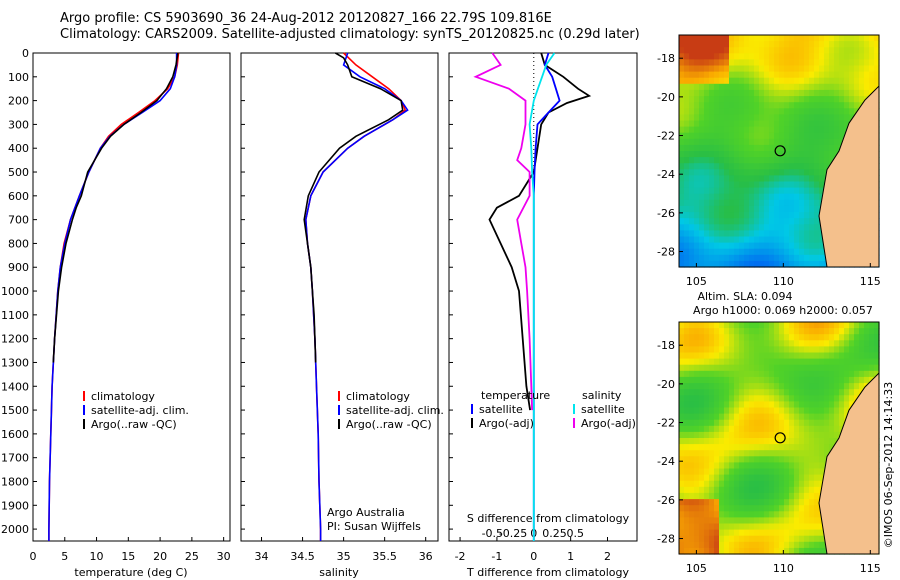  What do you see at coordinates (15, 481) in the screenshot?
I see `y-tick-label: 1800` at bounding box center [15, 481].